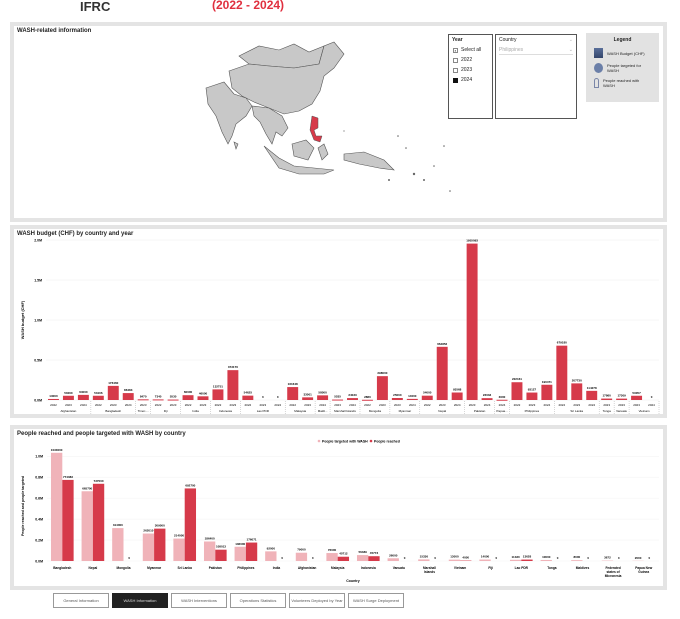 This screenshot has height=619, width=680. What do you see at coordinates (203, 398) in the screenshot?
I see `bar-india2023` at bounding box center [203, 398].